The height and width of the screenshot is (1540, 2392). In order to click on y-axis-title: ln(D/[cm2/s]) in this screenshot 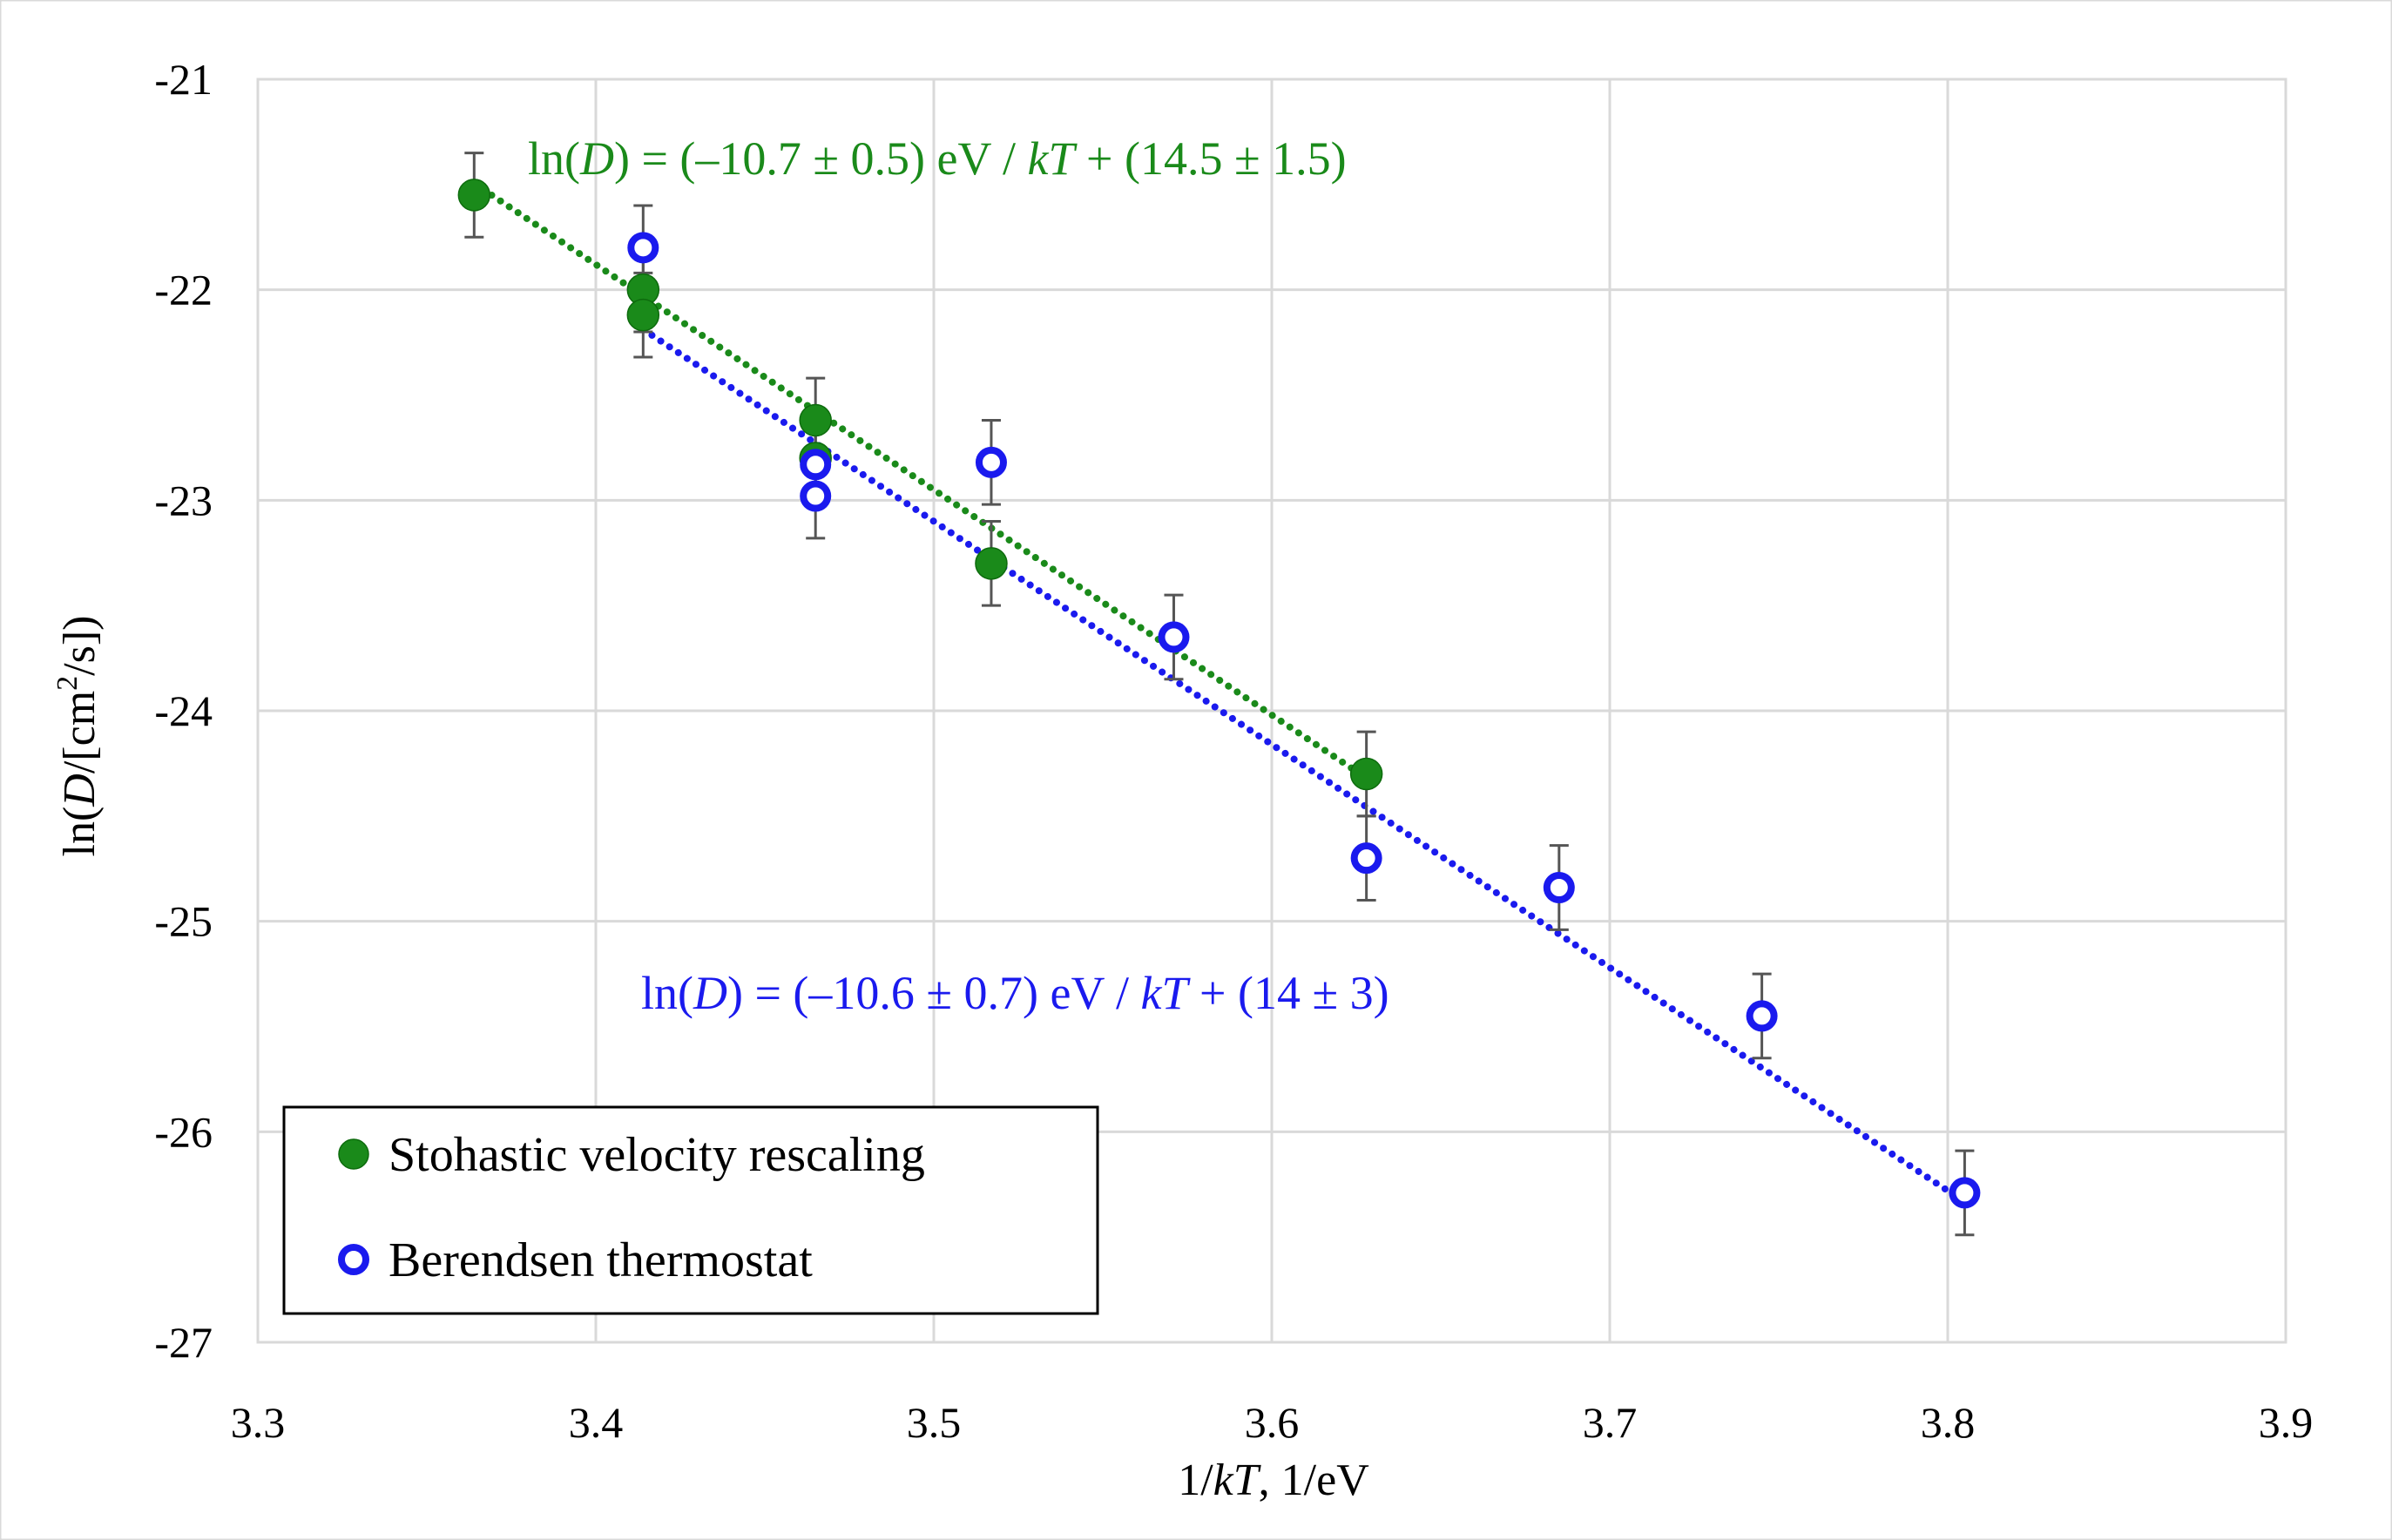, I will do `click(78, 736)`.